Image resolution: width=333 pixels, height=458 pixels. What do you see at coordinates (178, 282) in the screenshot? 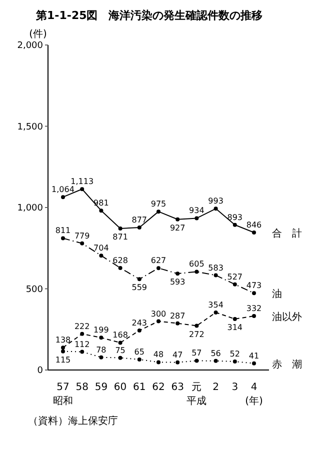
I see `data-label: 593` at bounding box center [178, 282].